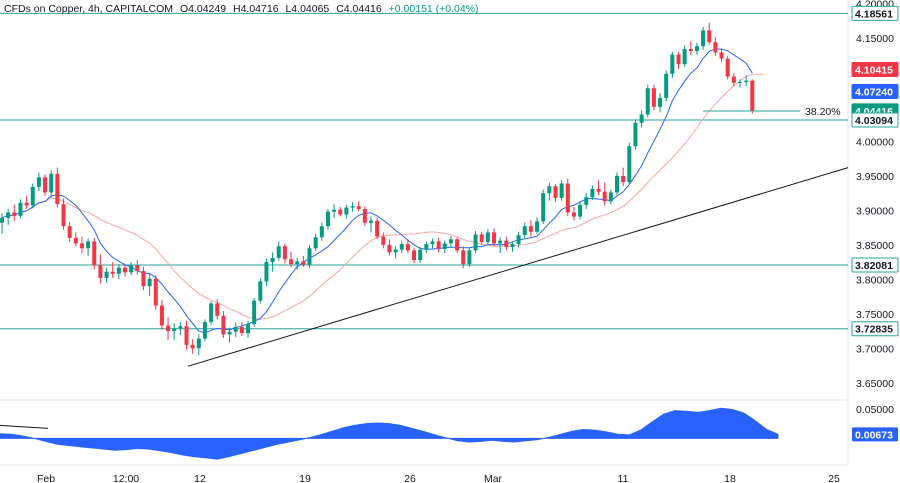 Image resolution: width=900 pixels, height=483 pixels. I want to click on time-tick-label: 12, so click(200, 478).